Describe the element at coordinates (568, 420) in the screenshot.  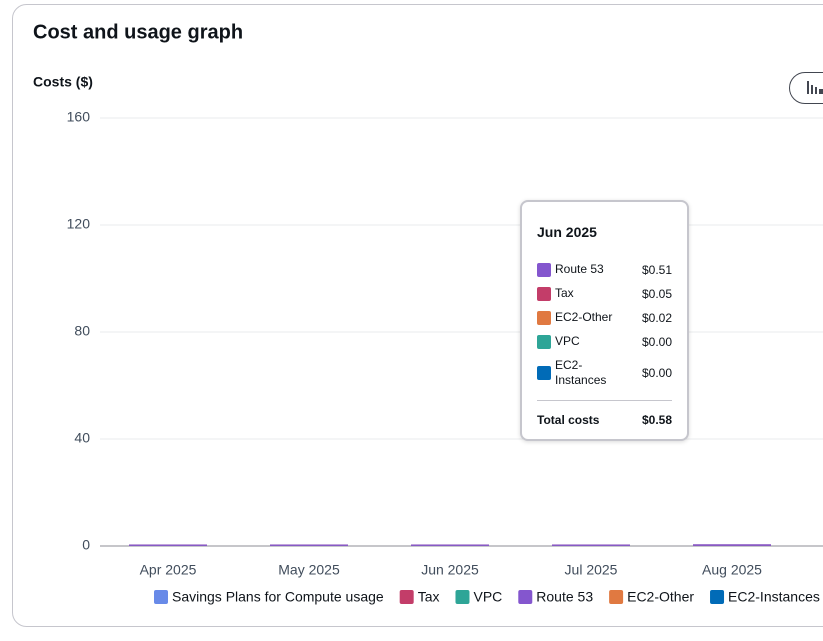
I see `total-label: Total costs` at that location.